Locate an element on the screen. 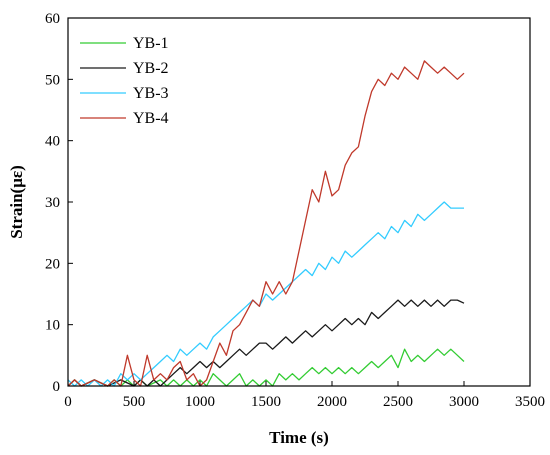 This screenshot has height=455, width=550. y-tick-label: 20 is located at coordinates (52, 264).